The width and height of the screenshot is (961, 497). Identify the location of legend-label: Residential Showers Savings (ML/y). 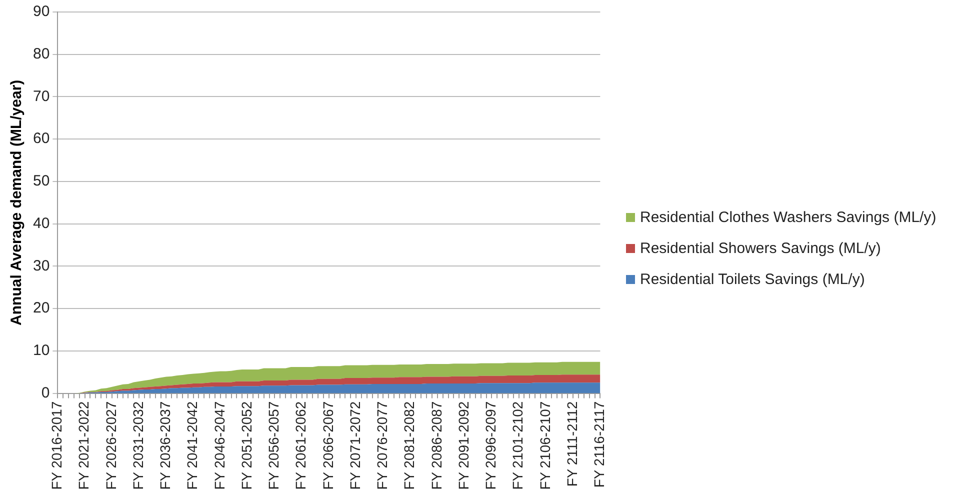
(760, 248).